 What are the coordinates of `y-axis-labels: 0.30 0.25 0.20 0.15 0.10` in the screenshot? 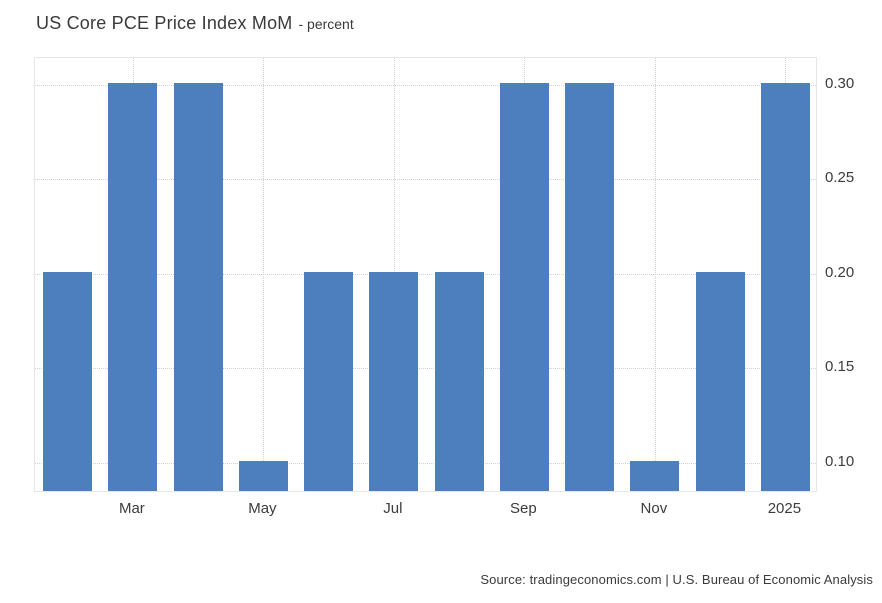 It's located at (853, 274).